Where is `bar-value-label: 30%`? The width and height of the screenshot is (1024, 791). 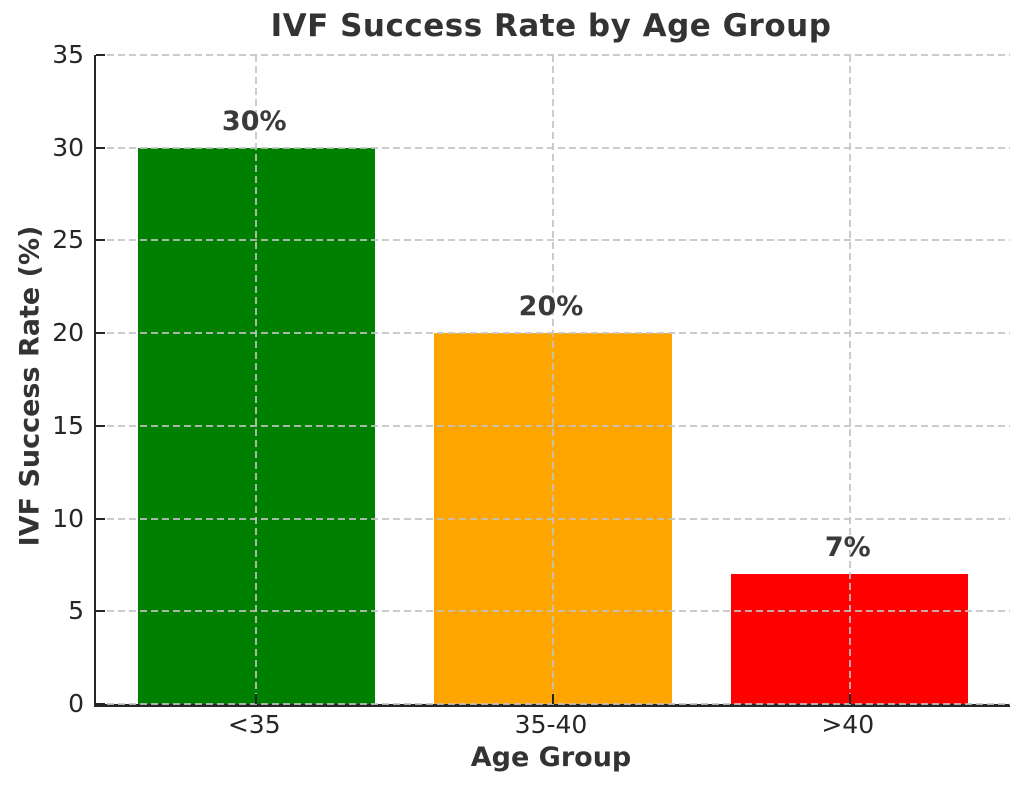
bar-value-label: 30% is located at coordinates (254, 121).